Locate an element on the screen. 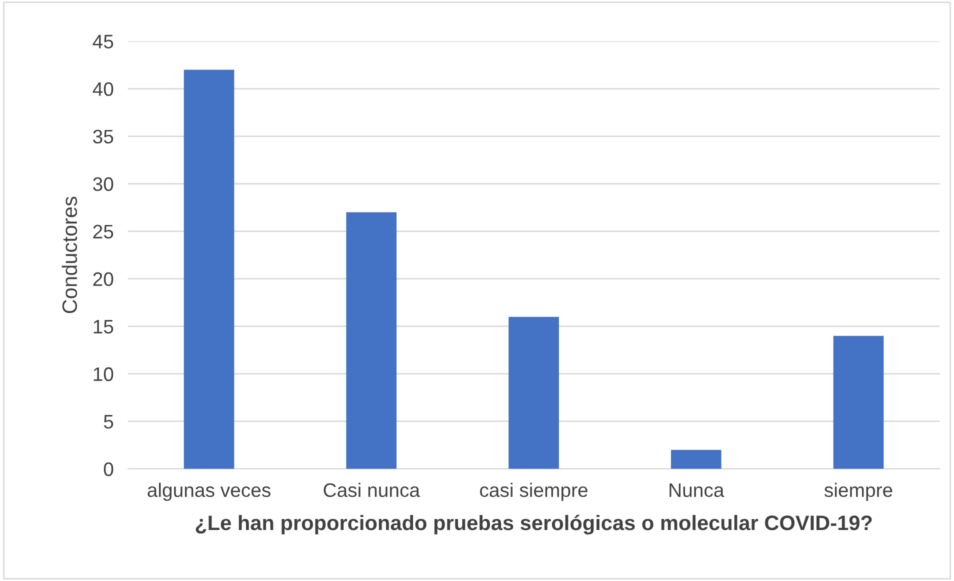 The height and width of the screenshot is (581, 954). y-tick-label: 25 is located at coordinates (103, 231).